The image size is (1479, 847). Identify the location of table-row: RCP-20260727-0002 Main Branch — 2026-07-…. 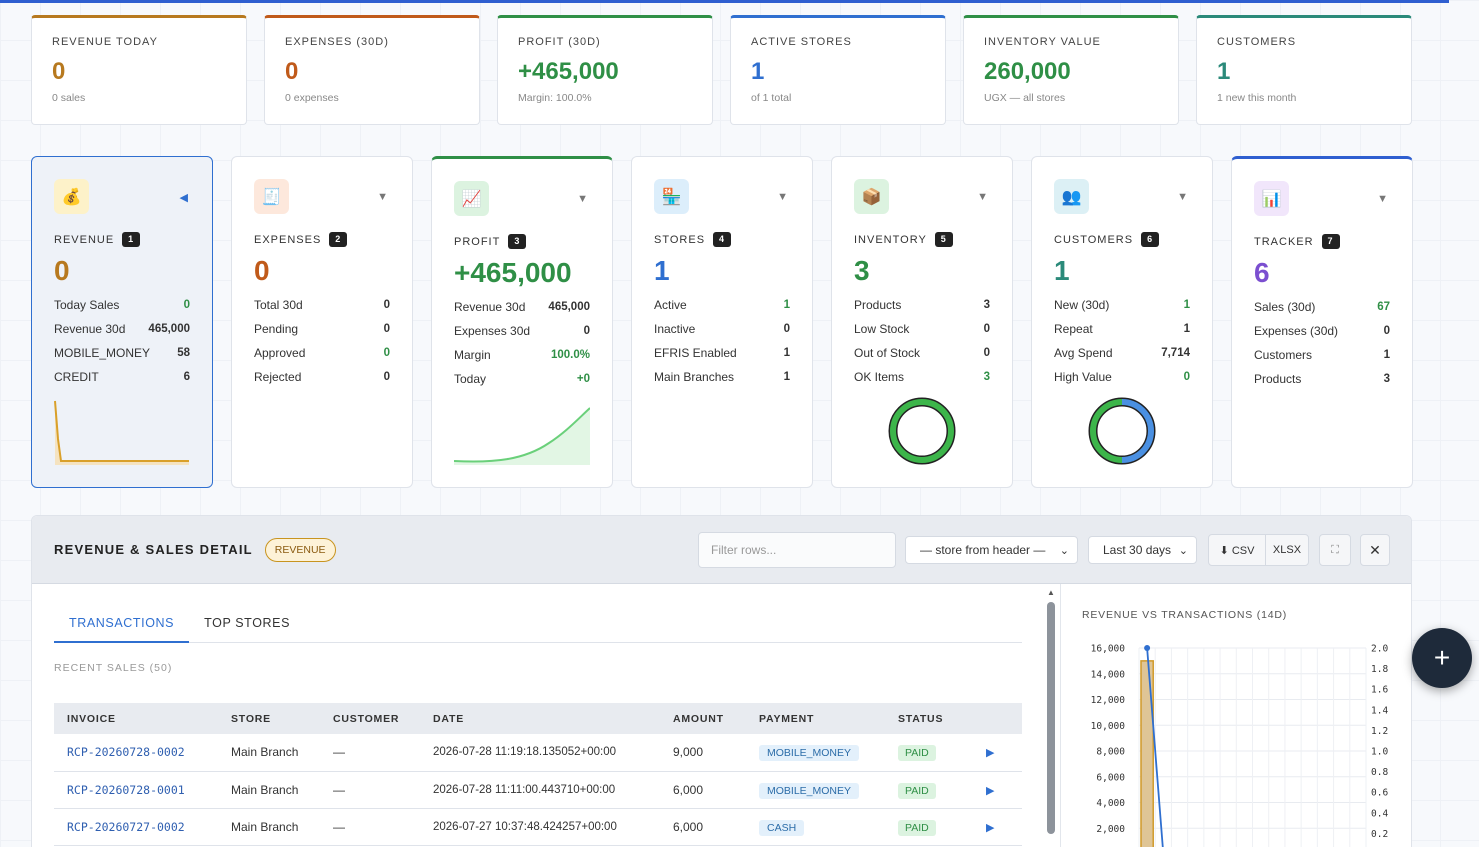
(538, 827).